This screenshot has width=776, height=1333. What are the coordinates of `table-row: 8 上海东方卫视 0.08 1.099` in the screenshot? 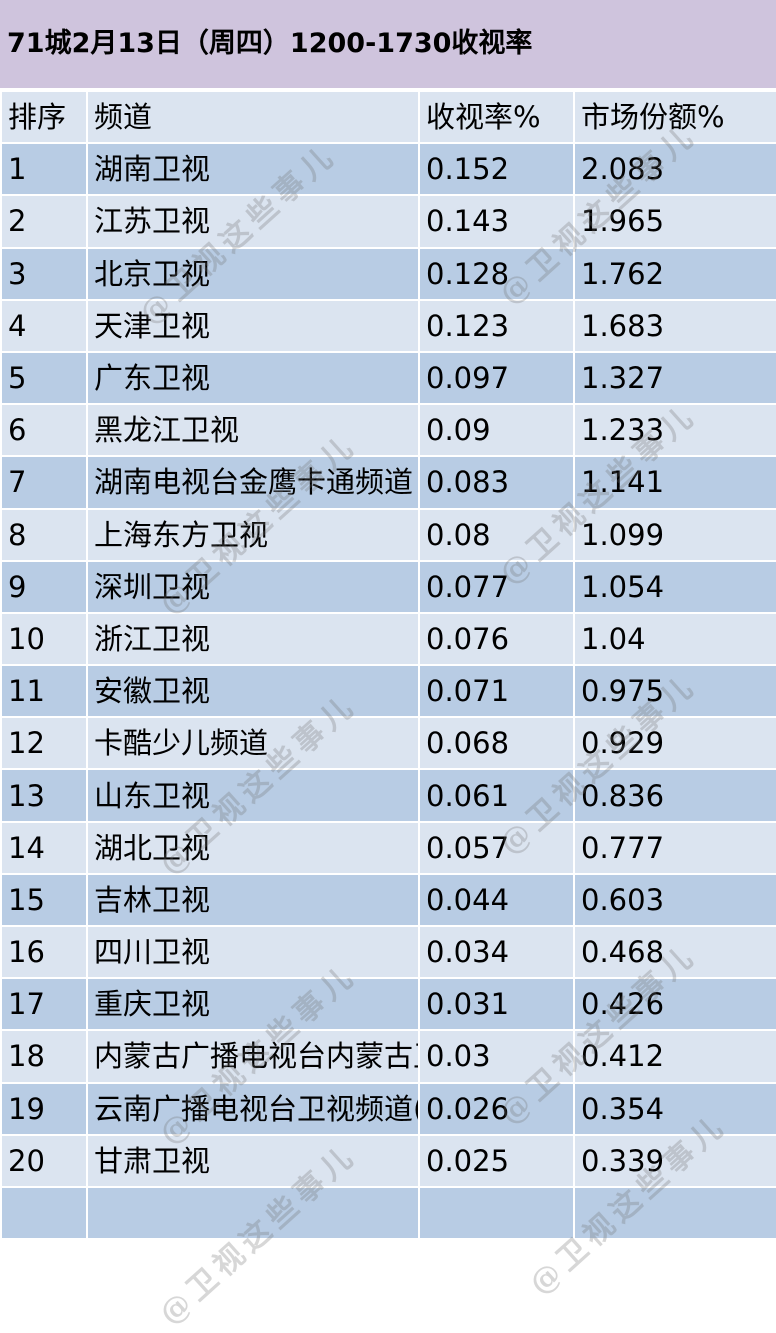 It's located at (388, 534).